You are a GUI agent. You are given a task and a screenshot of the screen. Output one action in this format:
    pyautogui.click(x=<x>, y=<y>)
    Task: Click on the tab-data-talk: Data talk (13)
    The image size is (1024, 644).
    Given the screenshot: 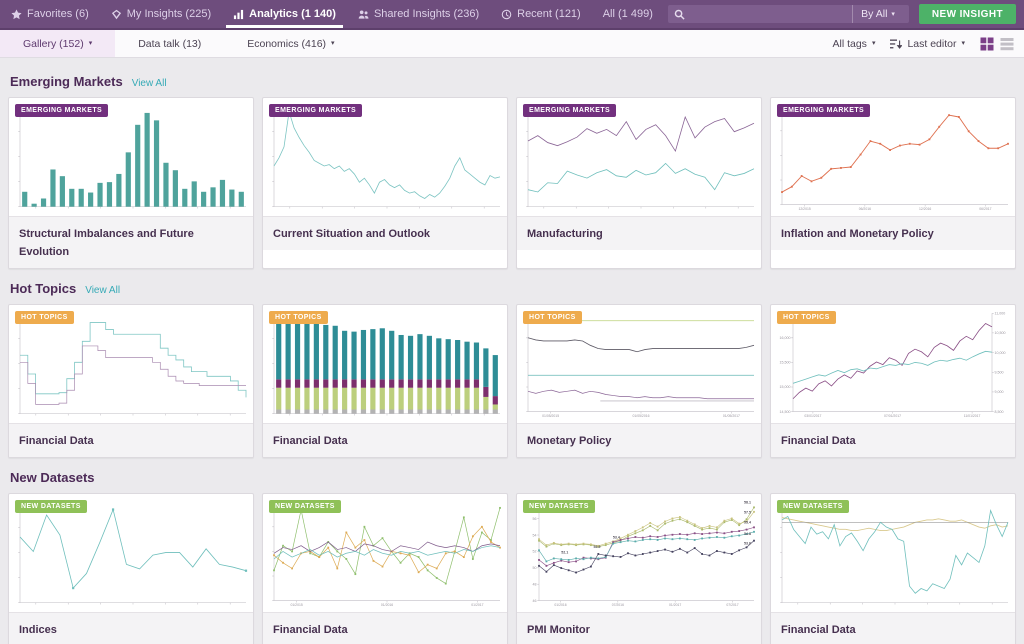 What is the action you would take?
    pyautogui.click(x=169, y=43)
    